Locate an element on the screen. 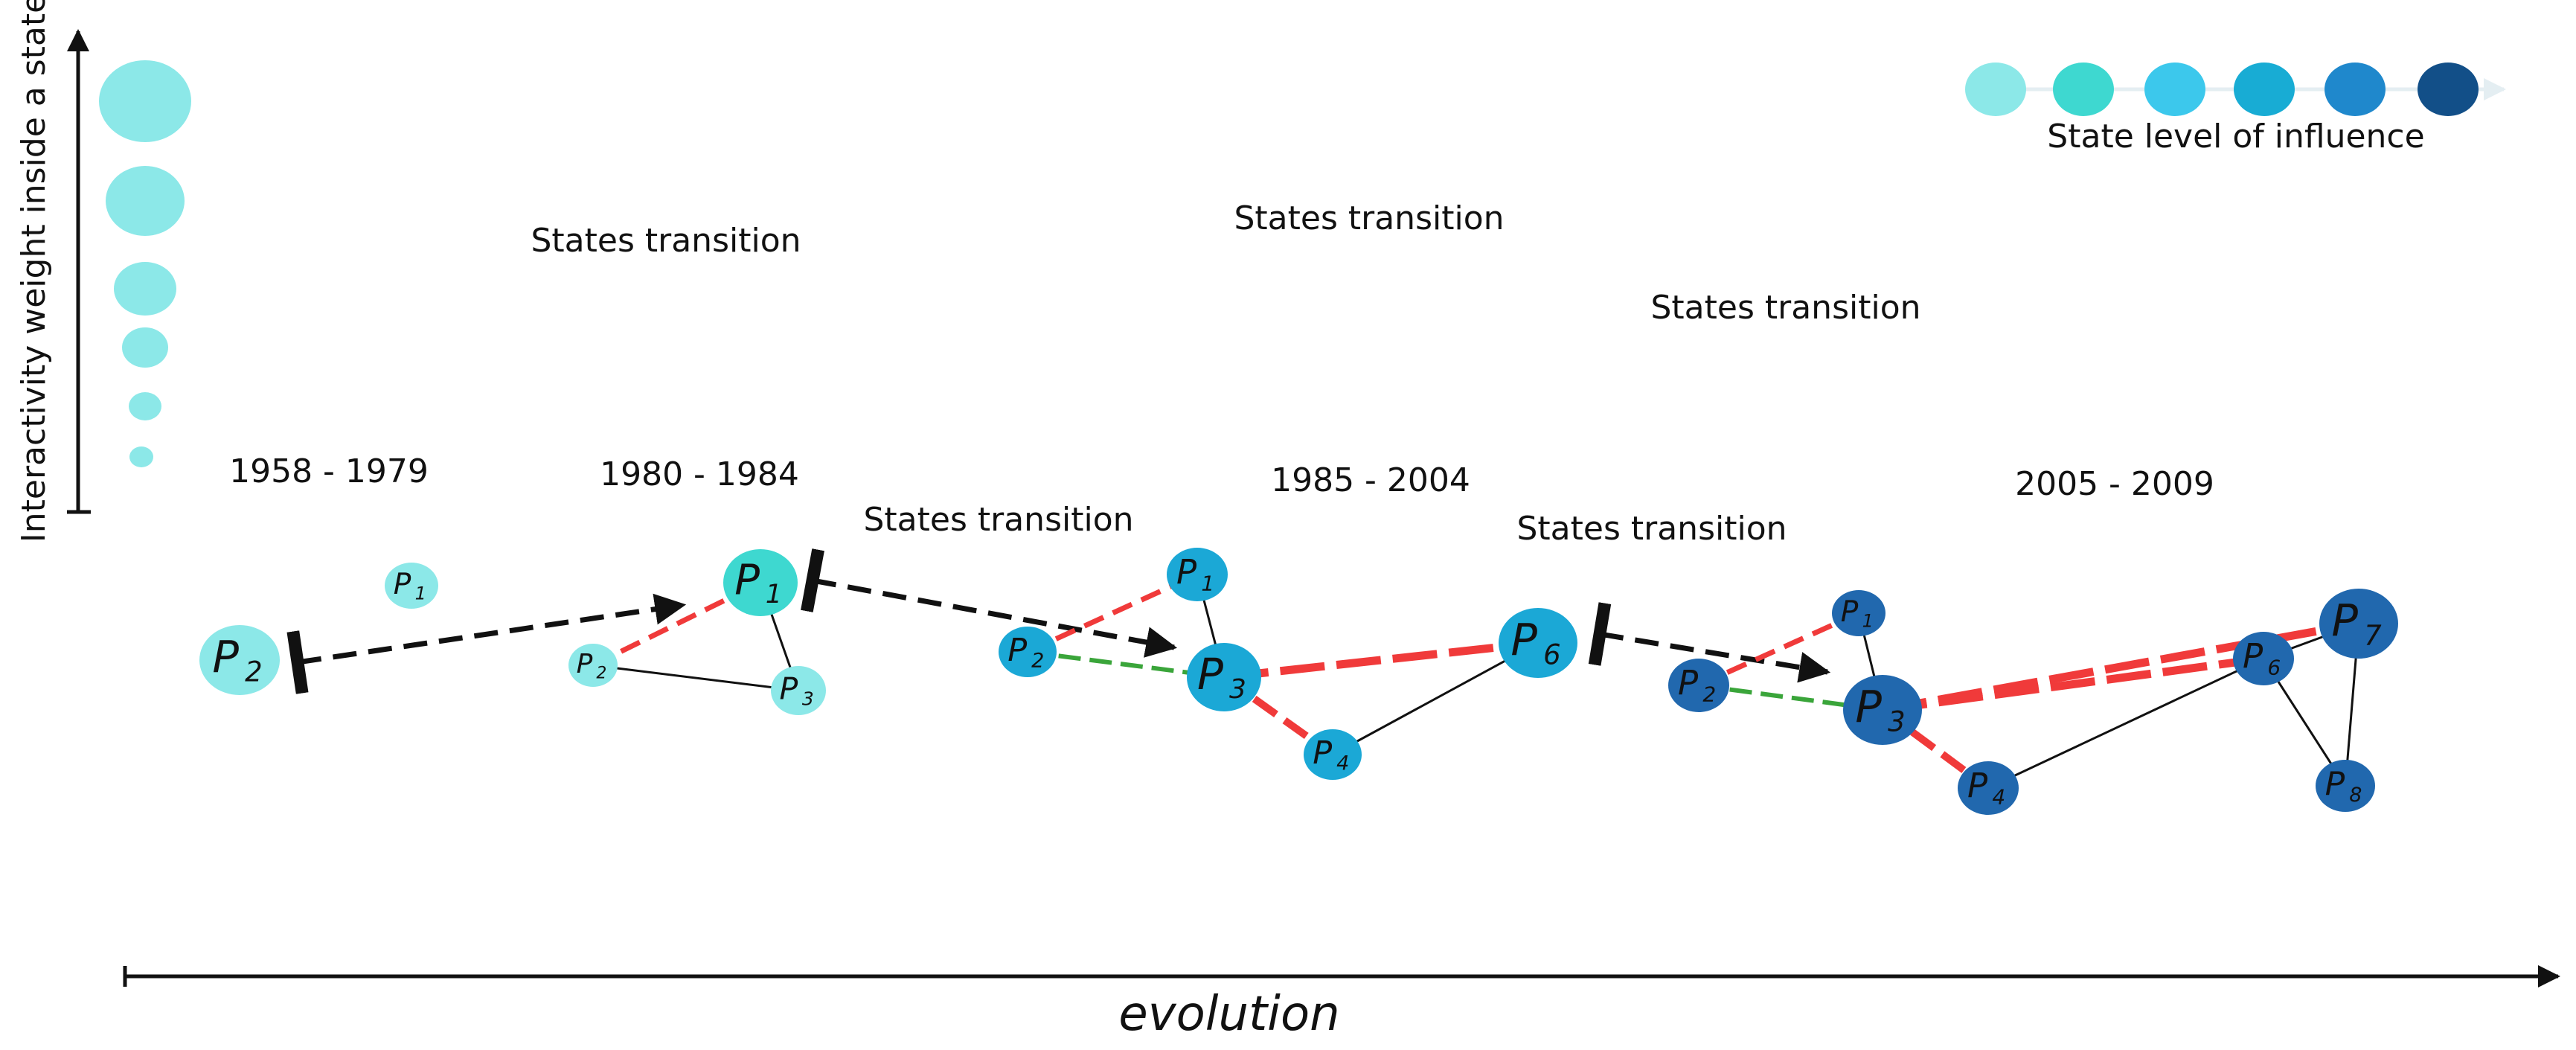 Image resolution: width=2576 pixels, height=1050 pixels. node-circle-g4-p4 is located at coordinates (1988, 788).